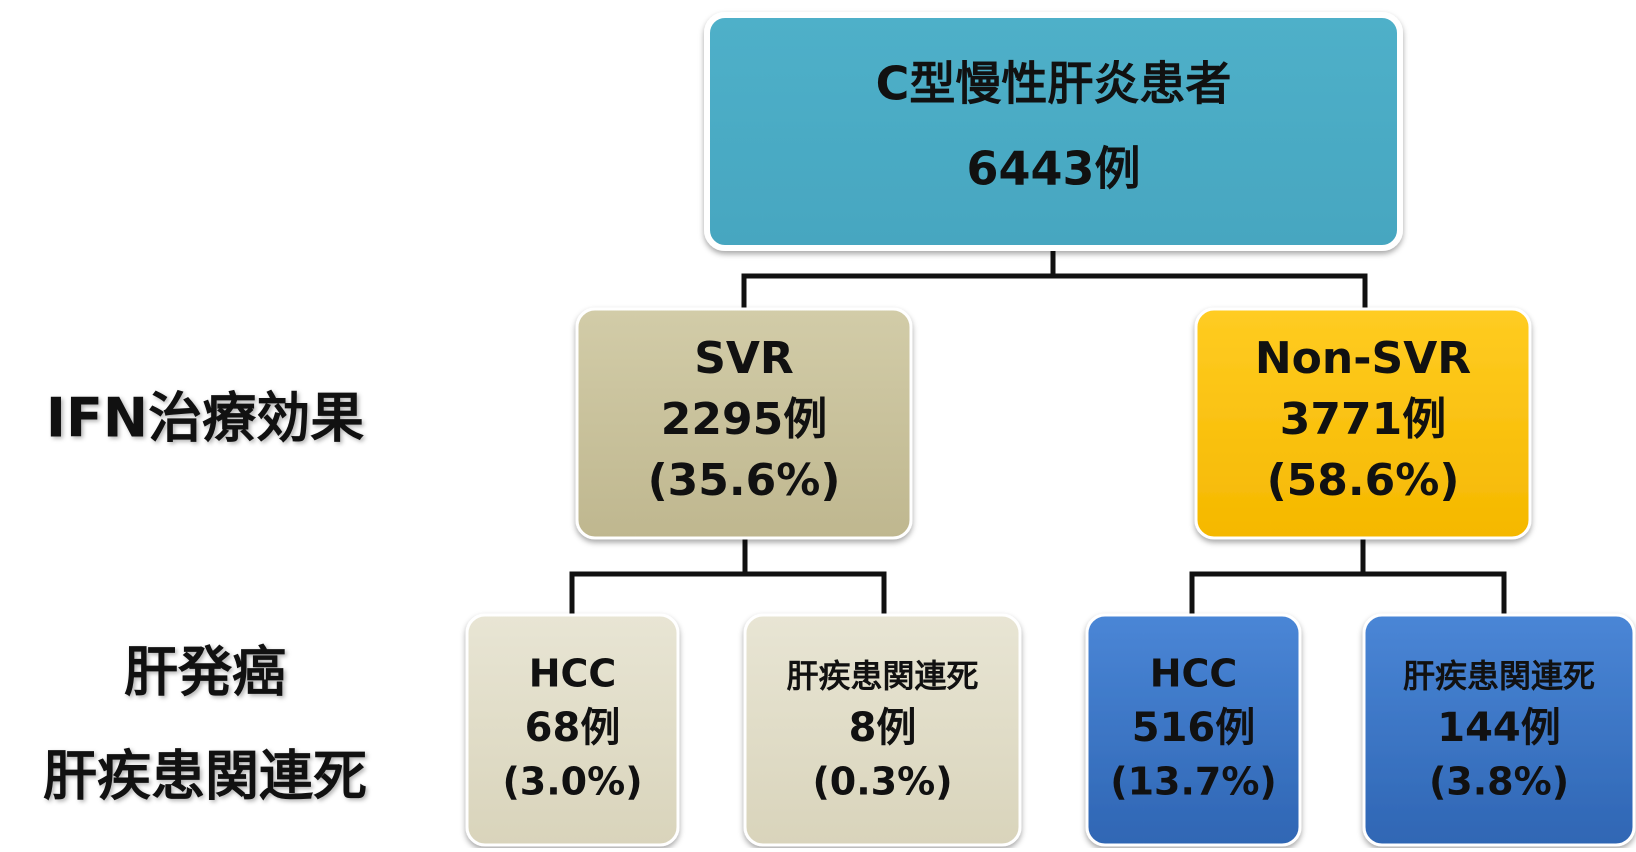 This screenshot has height=852, width=1636. I want to click on node-text: (3.8%), so click(1499, 782).